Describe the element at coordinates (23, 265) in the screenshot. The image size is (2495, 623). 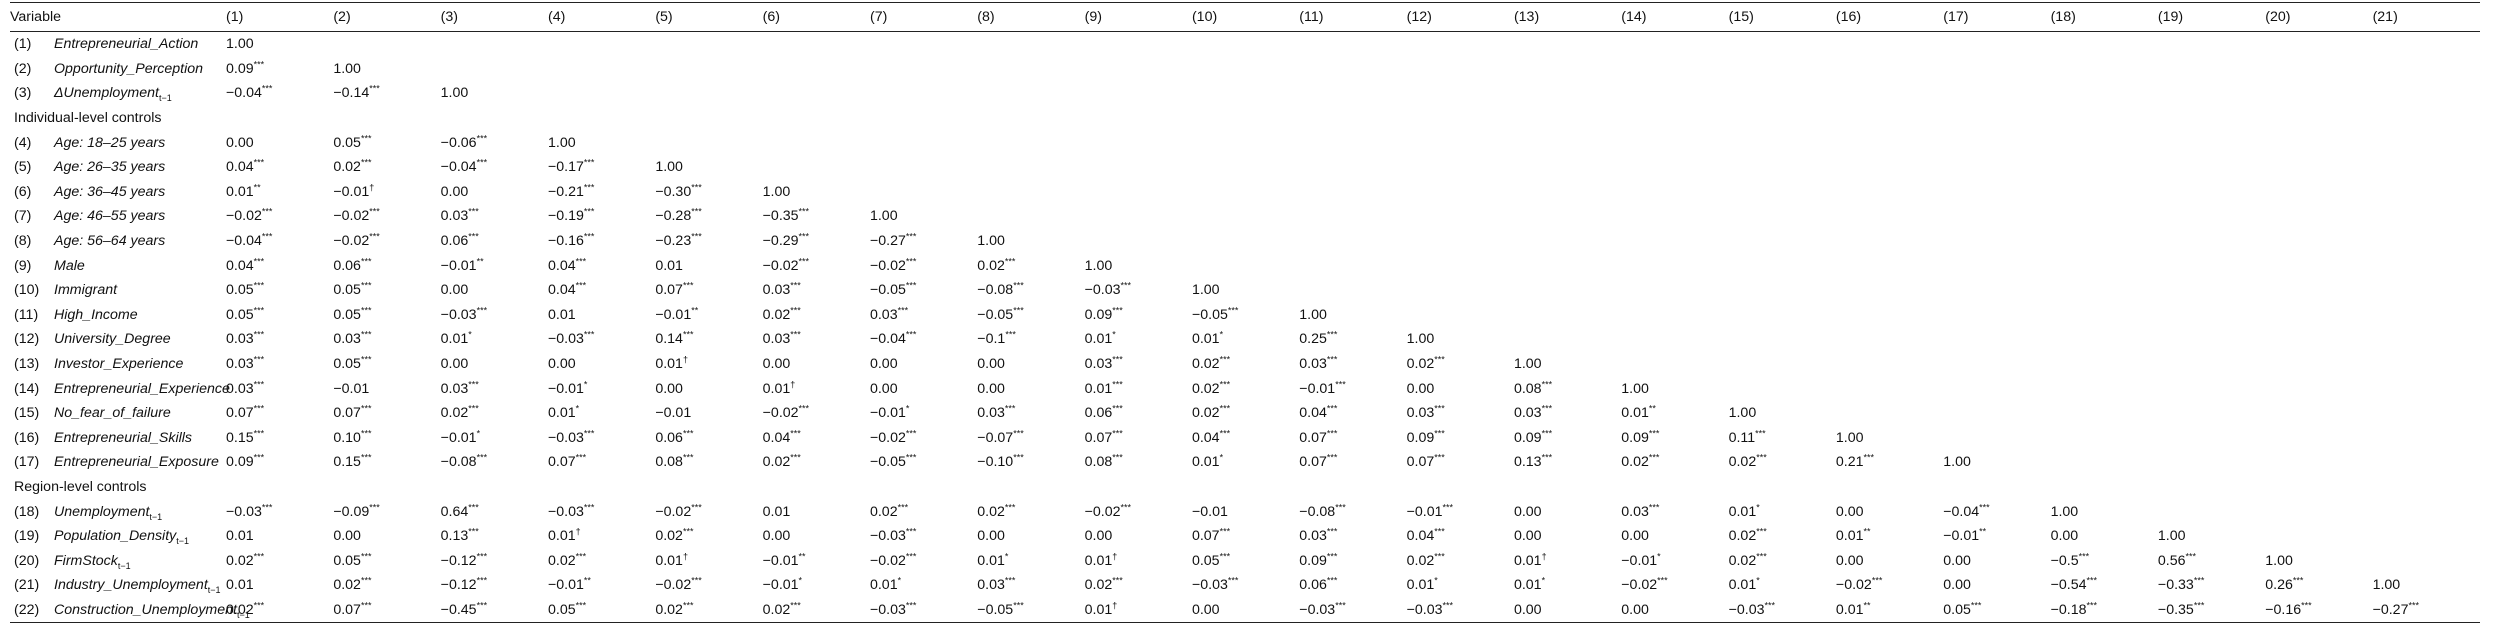
I see `row-index: (9)` at that location.